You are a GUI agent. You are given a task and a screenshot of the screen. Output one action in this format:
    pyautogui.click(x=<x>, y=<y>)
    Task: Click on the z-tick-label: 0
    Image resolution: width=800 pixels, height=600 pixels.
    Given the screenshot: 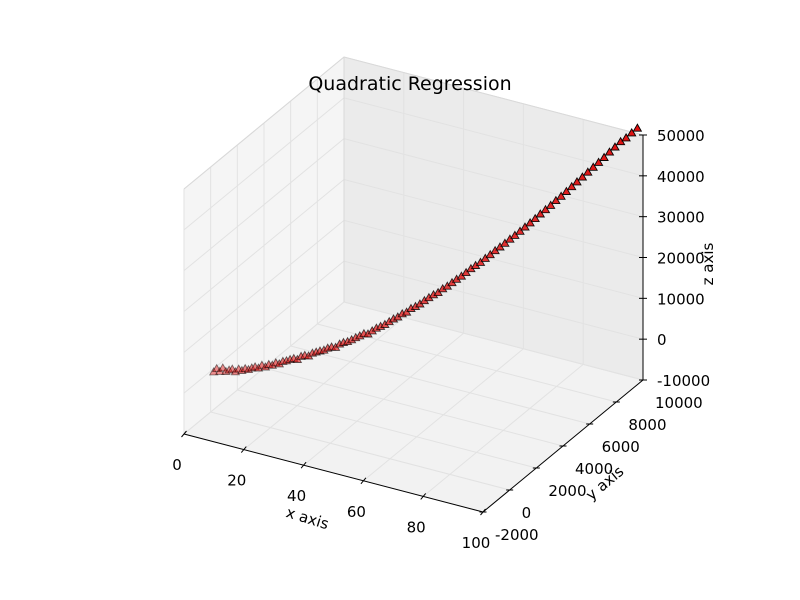 What is the action you would take?
    pyautogui.click(x=662, y=340)
    